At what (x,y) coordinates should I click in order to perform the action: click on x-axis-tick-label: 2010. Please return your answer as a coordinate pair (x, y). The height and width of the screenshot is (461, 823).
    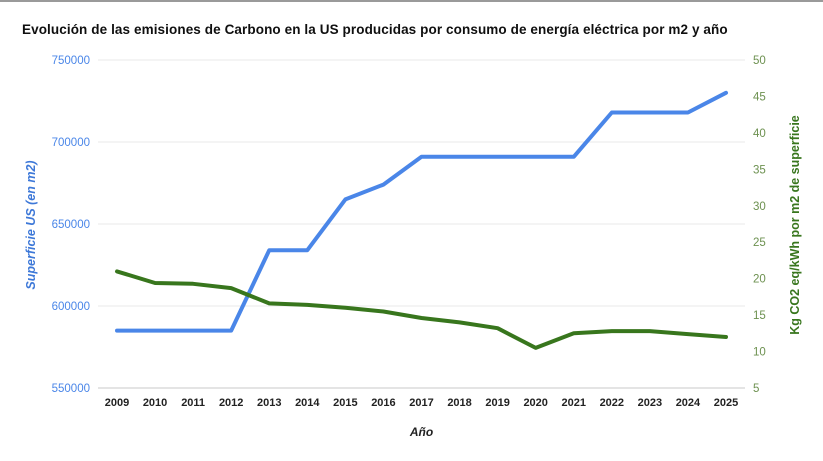
    Looking at the image, I should click on (155, 403).